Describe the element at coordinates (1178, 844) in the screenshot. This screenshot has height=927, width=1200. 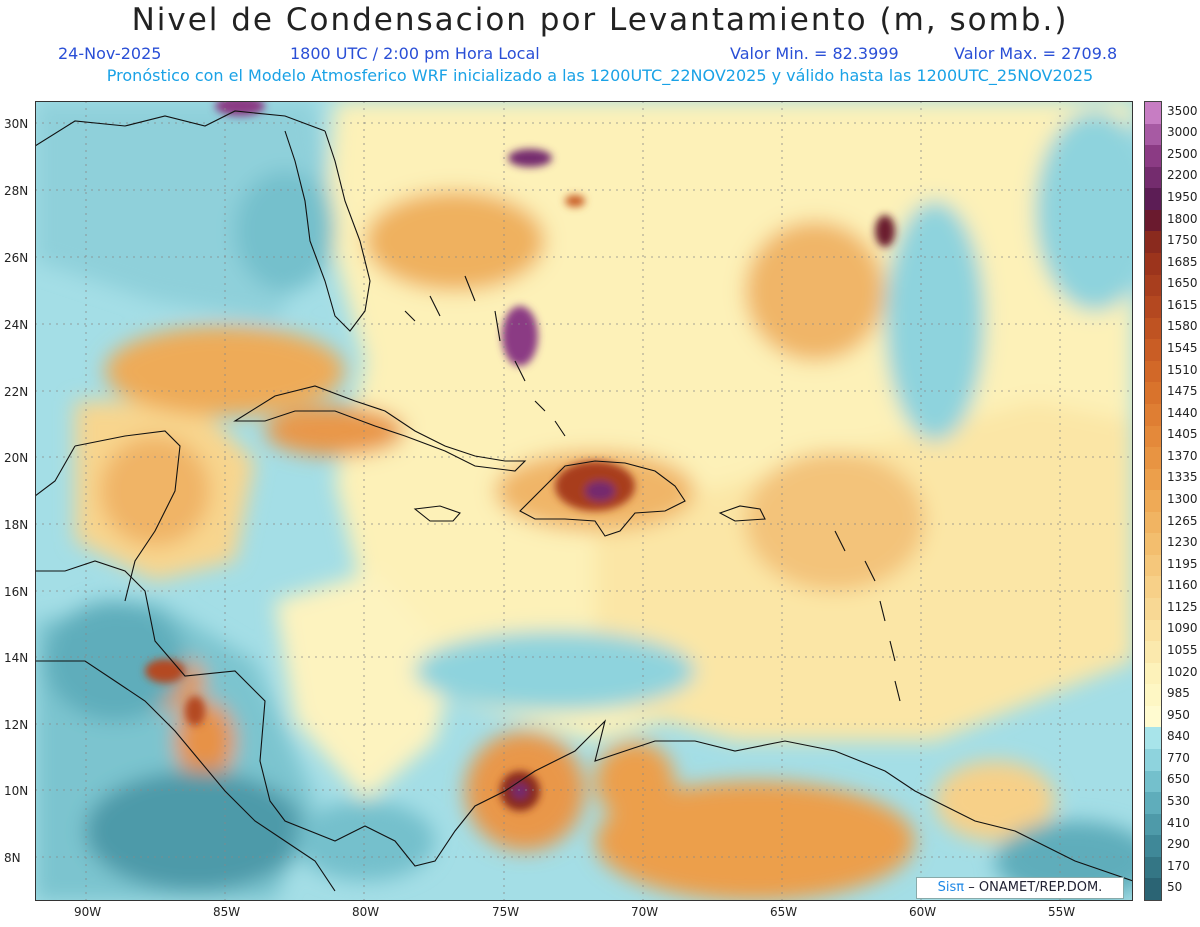
I see `legend-level-label: 290` at that location.